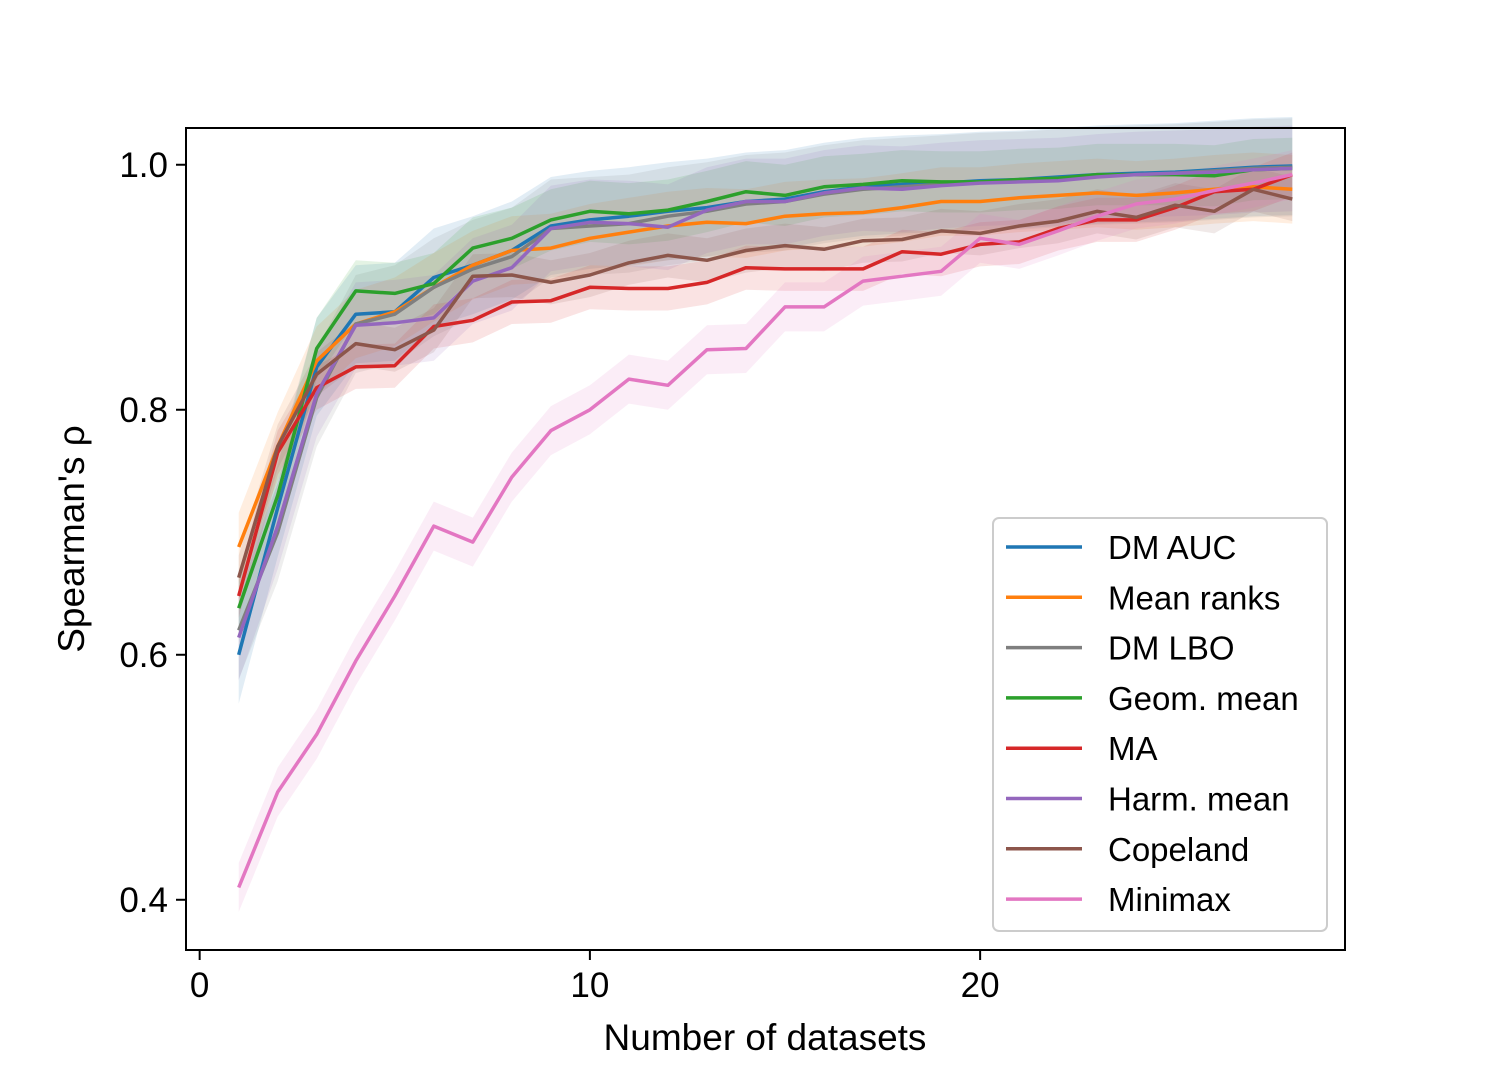 Image resolution: width=1495 pixels, height=1068 pixels. What do you see at coordinates (199, 985) in the screenshot?
I see `x-tick-label: 0` at bounding box center [199, 985].